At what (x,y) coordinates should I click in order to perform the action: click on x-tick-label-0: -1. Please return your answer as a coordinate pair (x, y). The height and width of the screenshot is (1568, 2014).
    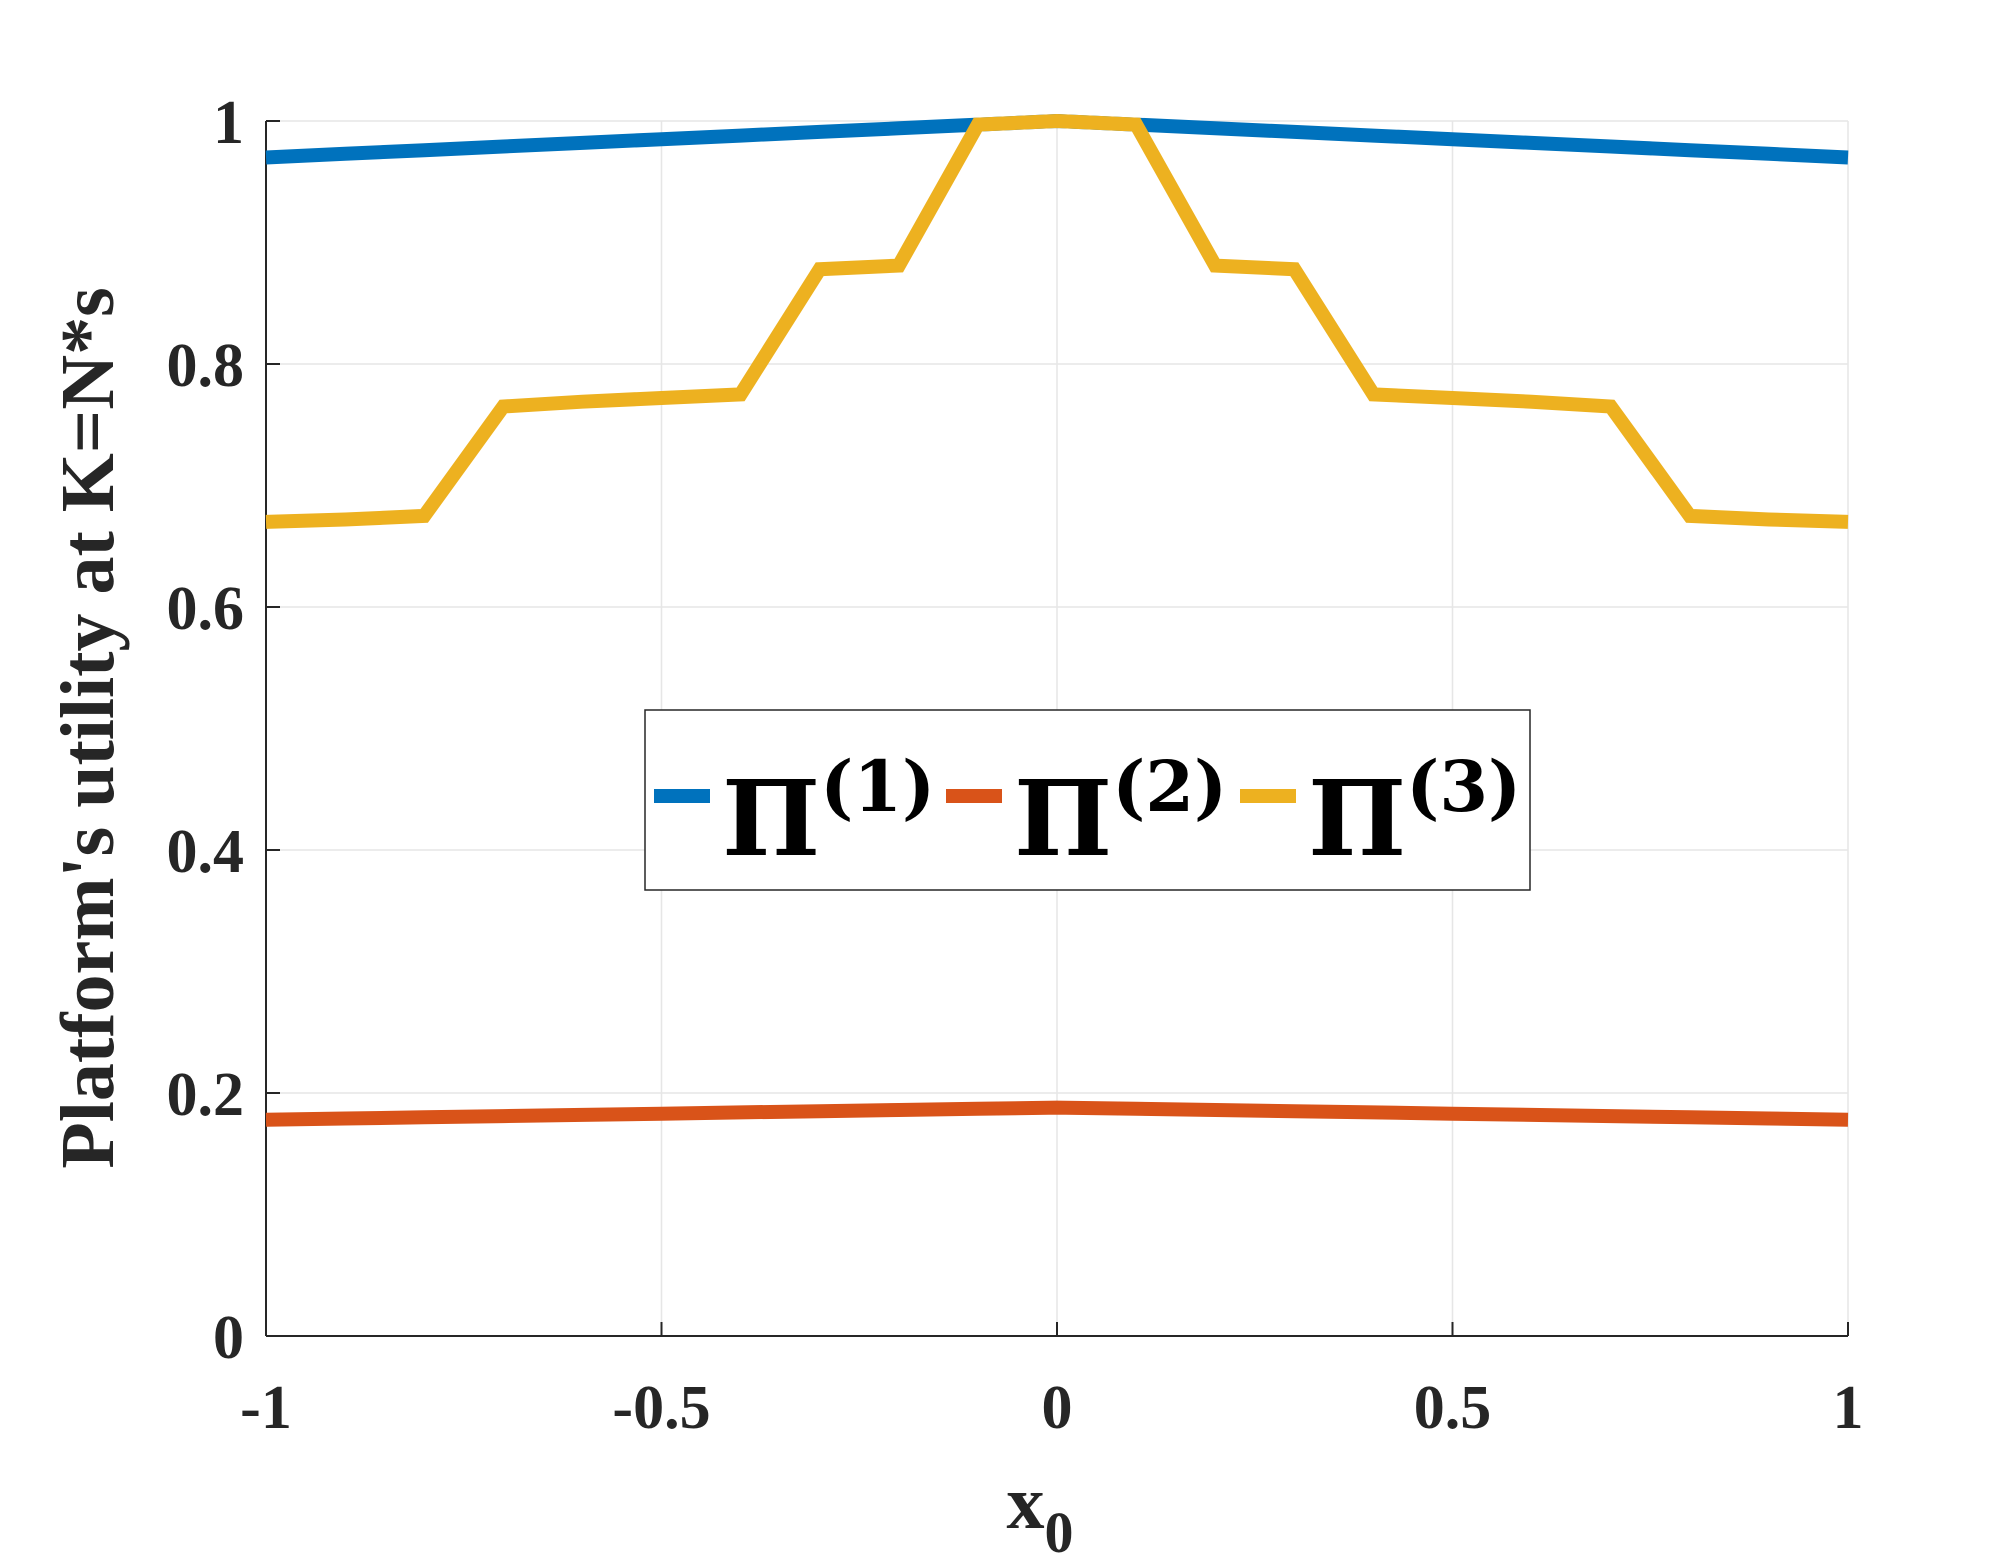
    Looking at the image, I should click on (266, 1408).